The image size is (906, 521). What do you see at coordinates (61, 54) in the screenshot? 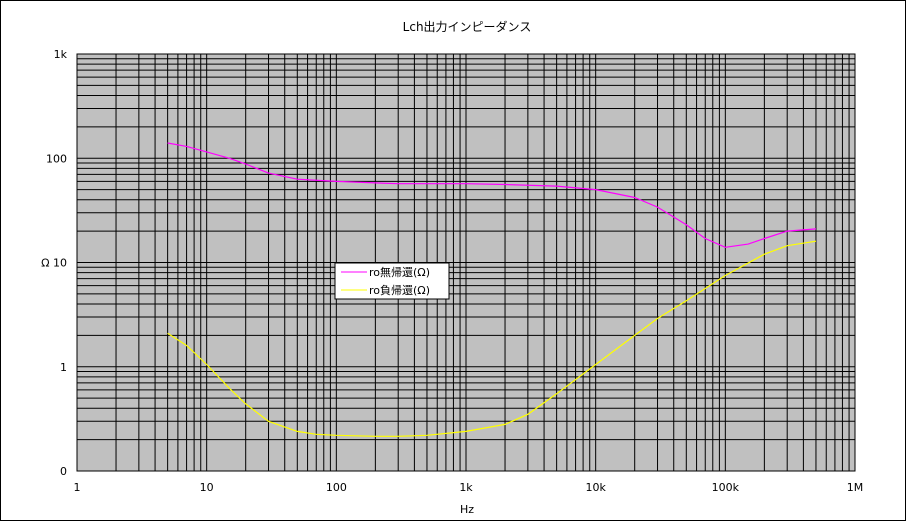
I see `y-tick-label: 1k` at bounding box center [61, 54].